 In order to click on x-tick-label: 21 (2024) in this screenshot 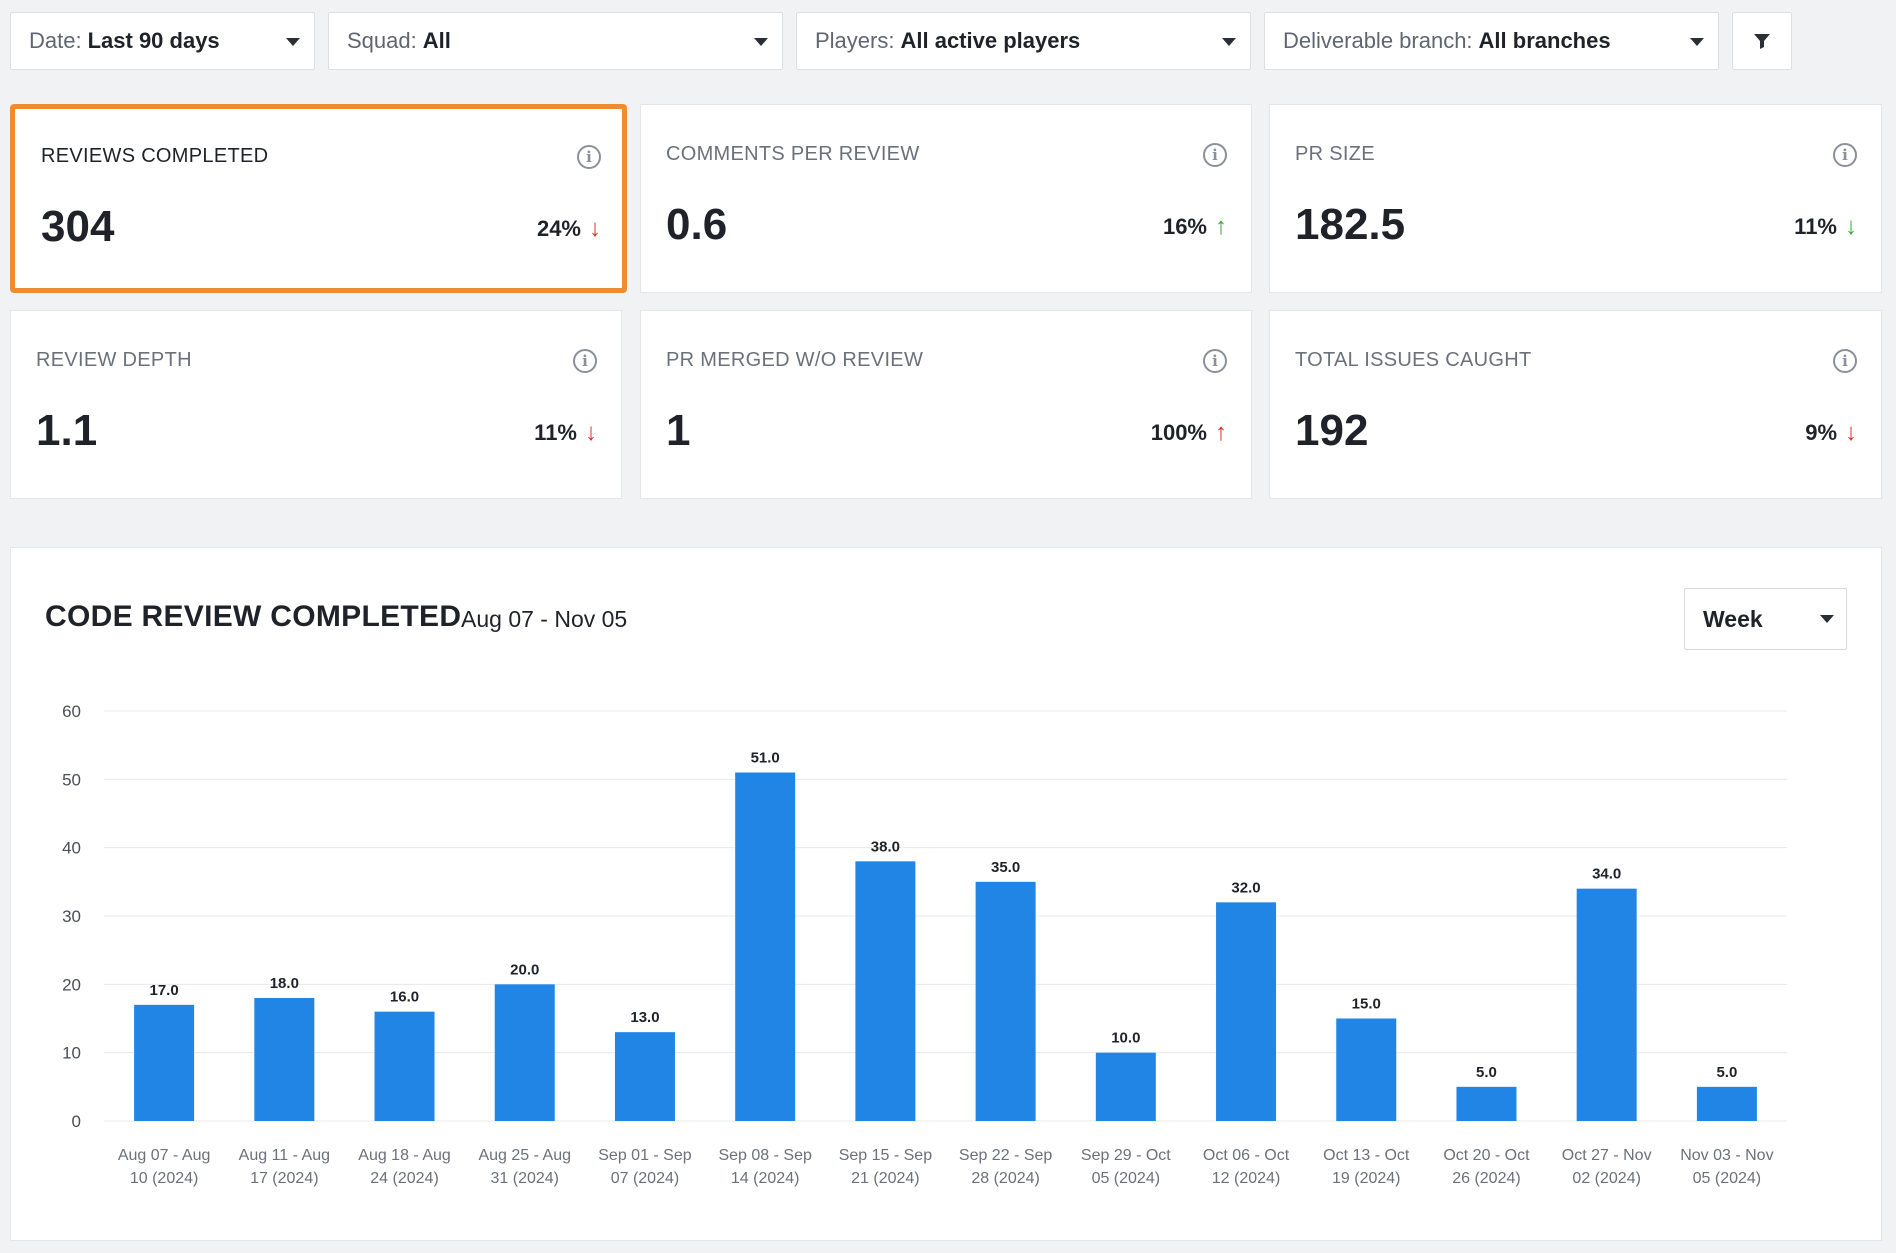, I will do `click(885, 1178)`.